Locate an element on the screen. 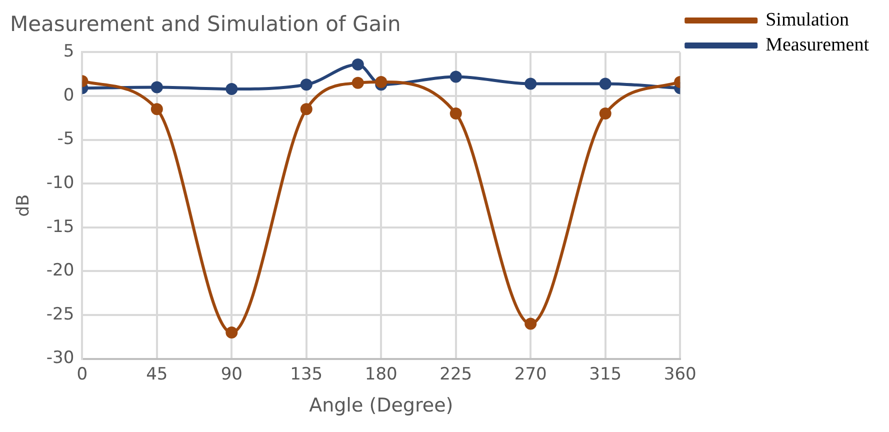 The image size is (889, 432). y-tick-label: 5 is located at coordinates (68, 52).